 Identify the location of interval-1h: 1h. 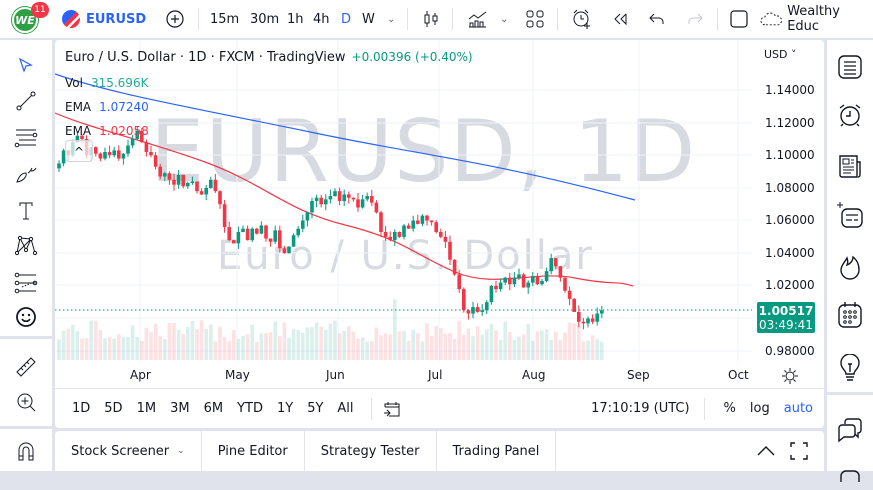
(295, 19).